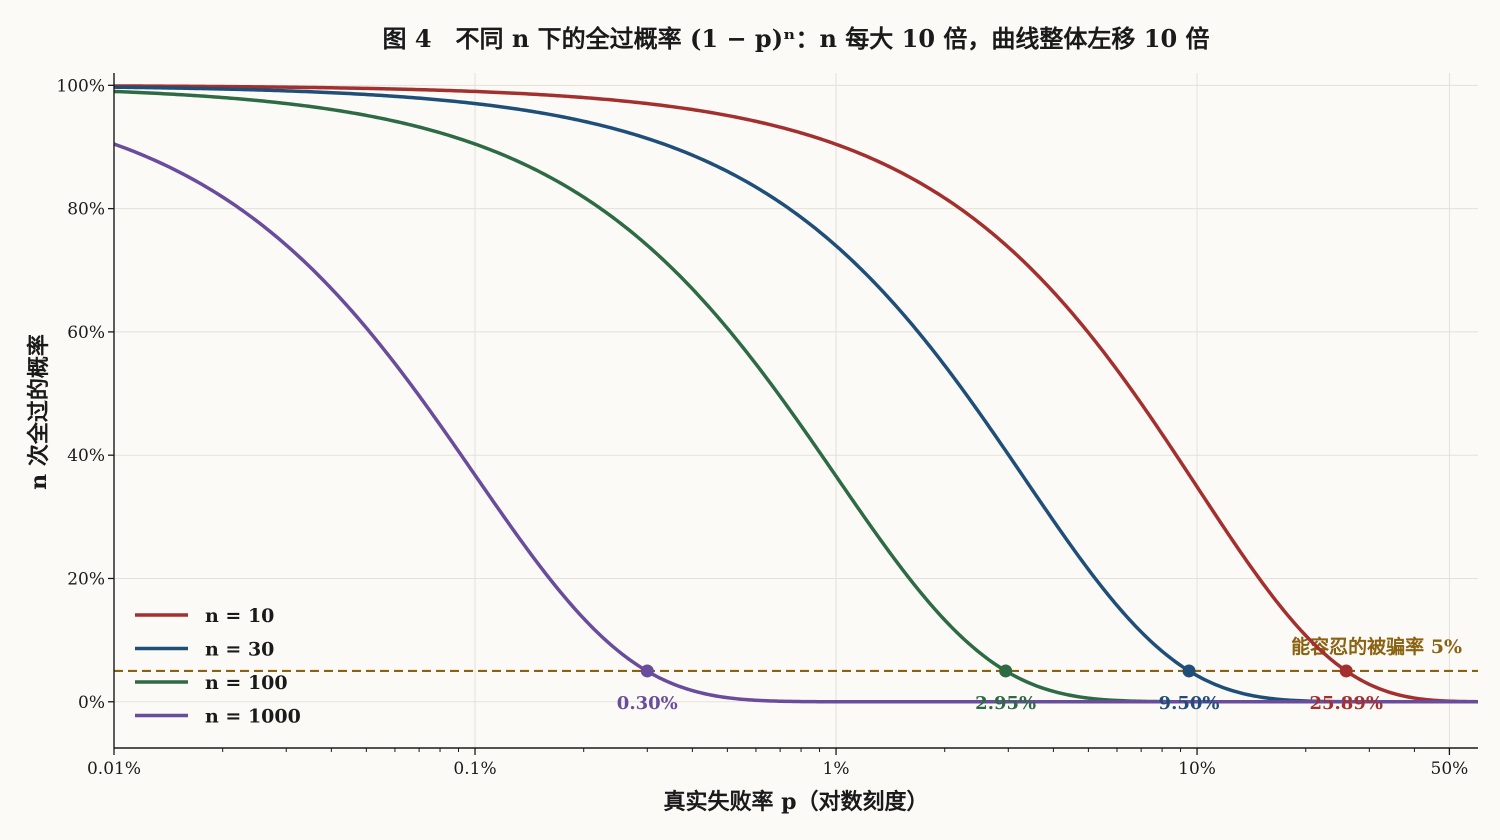 This screenshot has height=840, width=1500. What do you see at coordinates (1345, 703) in the screenshot?
I see `marker-label-n10: 25.89%` at bounding box center [1345, 703].